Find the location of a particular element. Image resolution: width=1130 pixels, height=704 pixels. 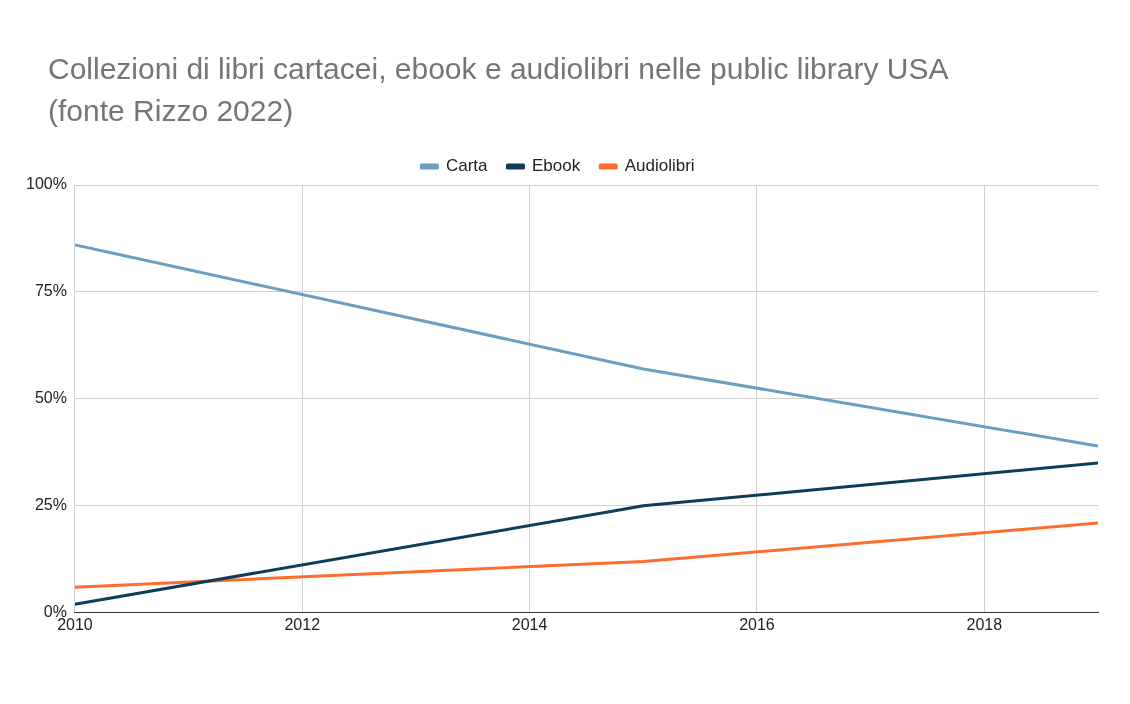

x-tick-label: 2018 is located at coordinates (984, 624).